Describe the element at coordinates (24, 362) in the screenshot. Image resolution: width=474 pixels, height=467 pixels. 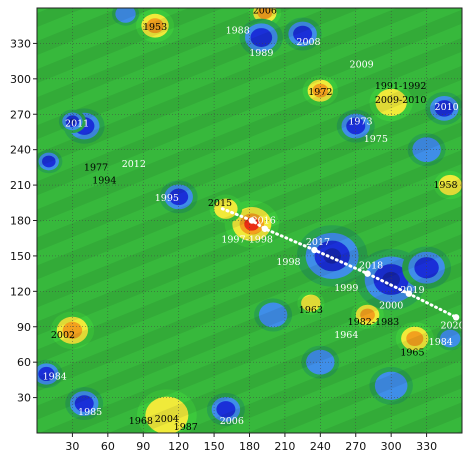
I see `y-tick-label-1: 60` at that location.